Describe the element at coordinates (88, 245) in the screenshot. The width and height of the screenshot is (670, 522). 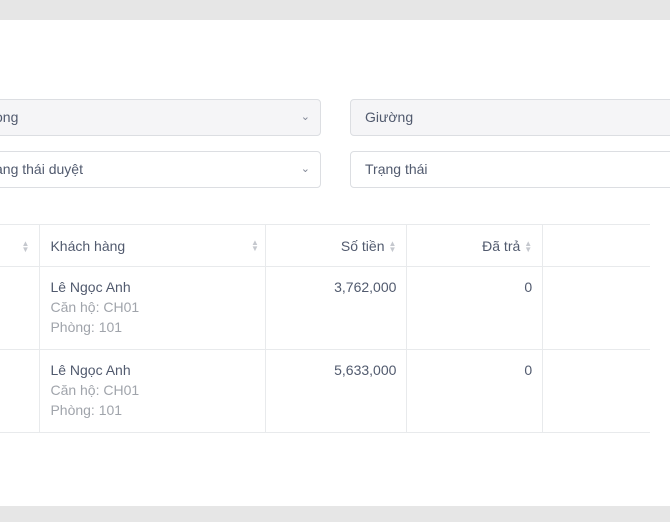
I see `header-label: Khách hàng` at that location.